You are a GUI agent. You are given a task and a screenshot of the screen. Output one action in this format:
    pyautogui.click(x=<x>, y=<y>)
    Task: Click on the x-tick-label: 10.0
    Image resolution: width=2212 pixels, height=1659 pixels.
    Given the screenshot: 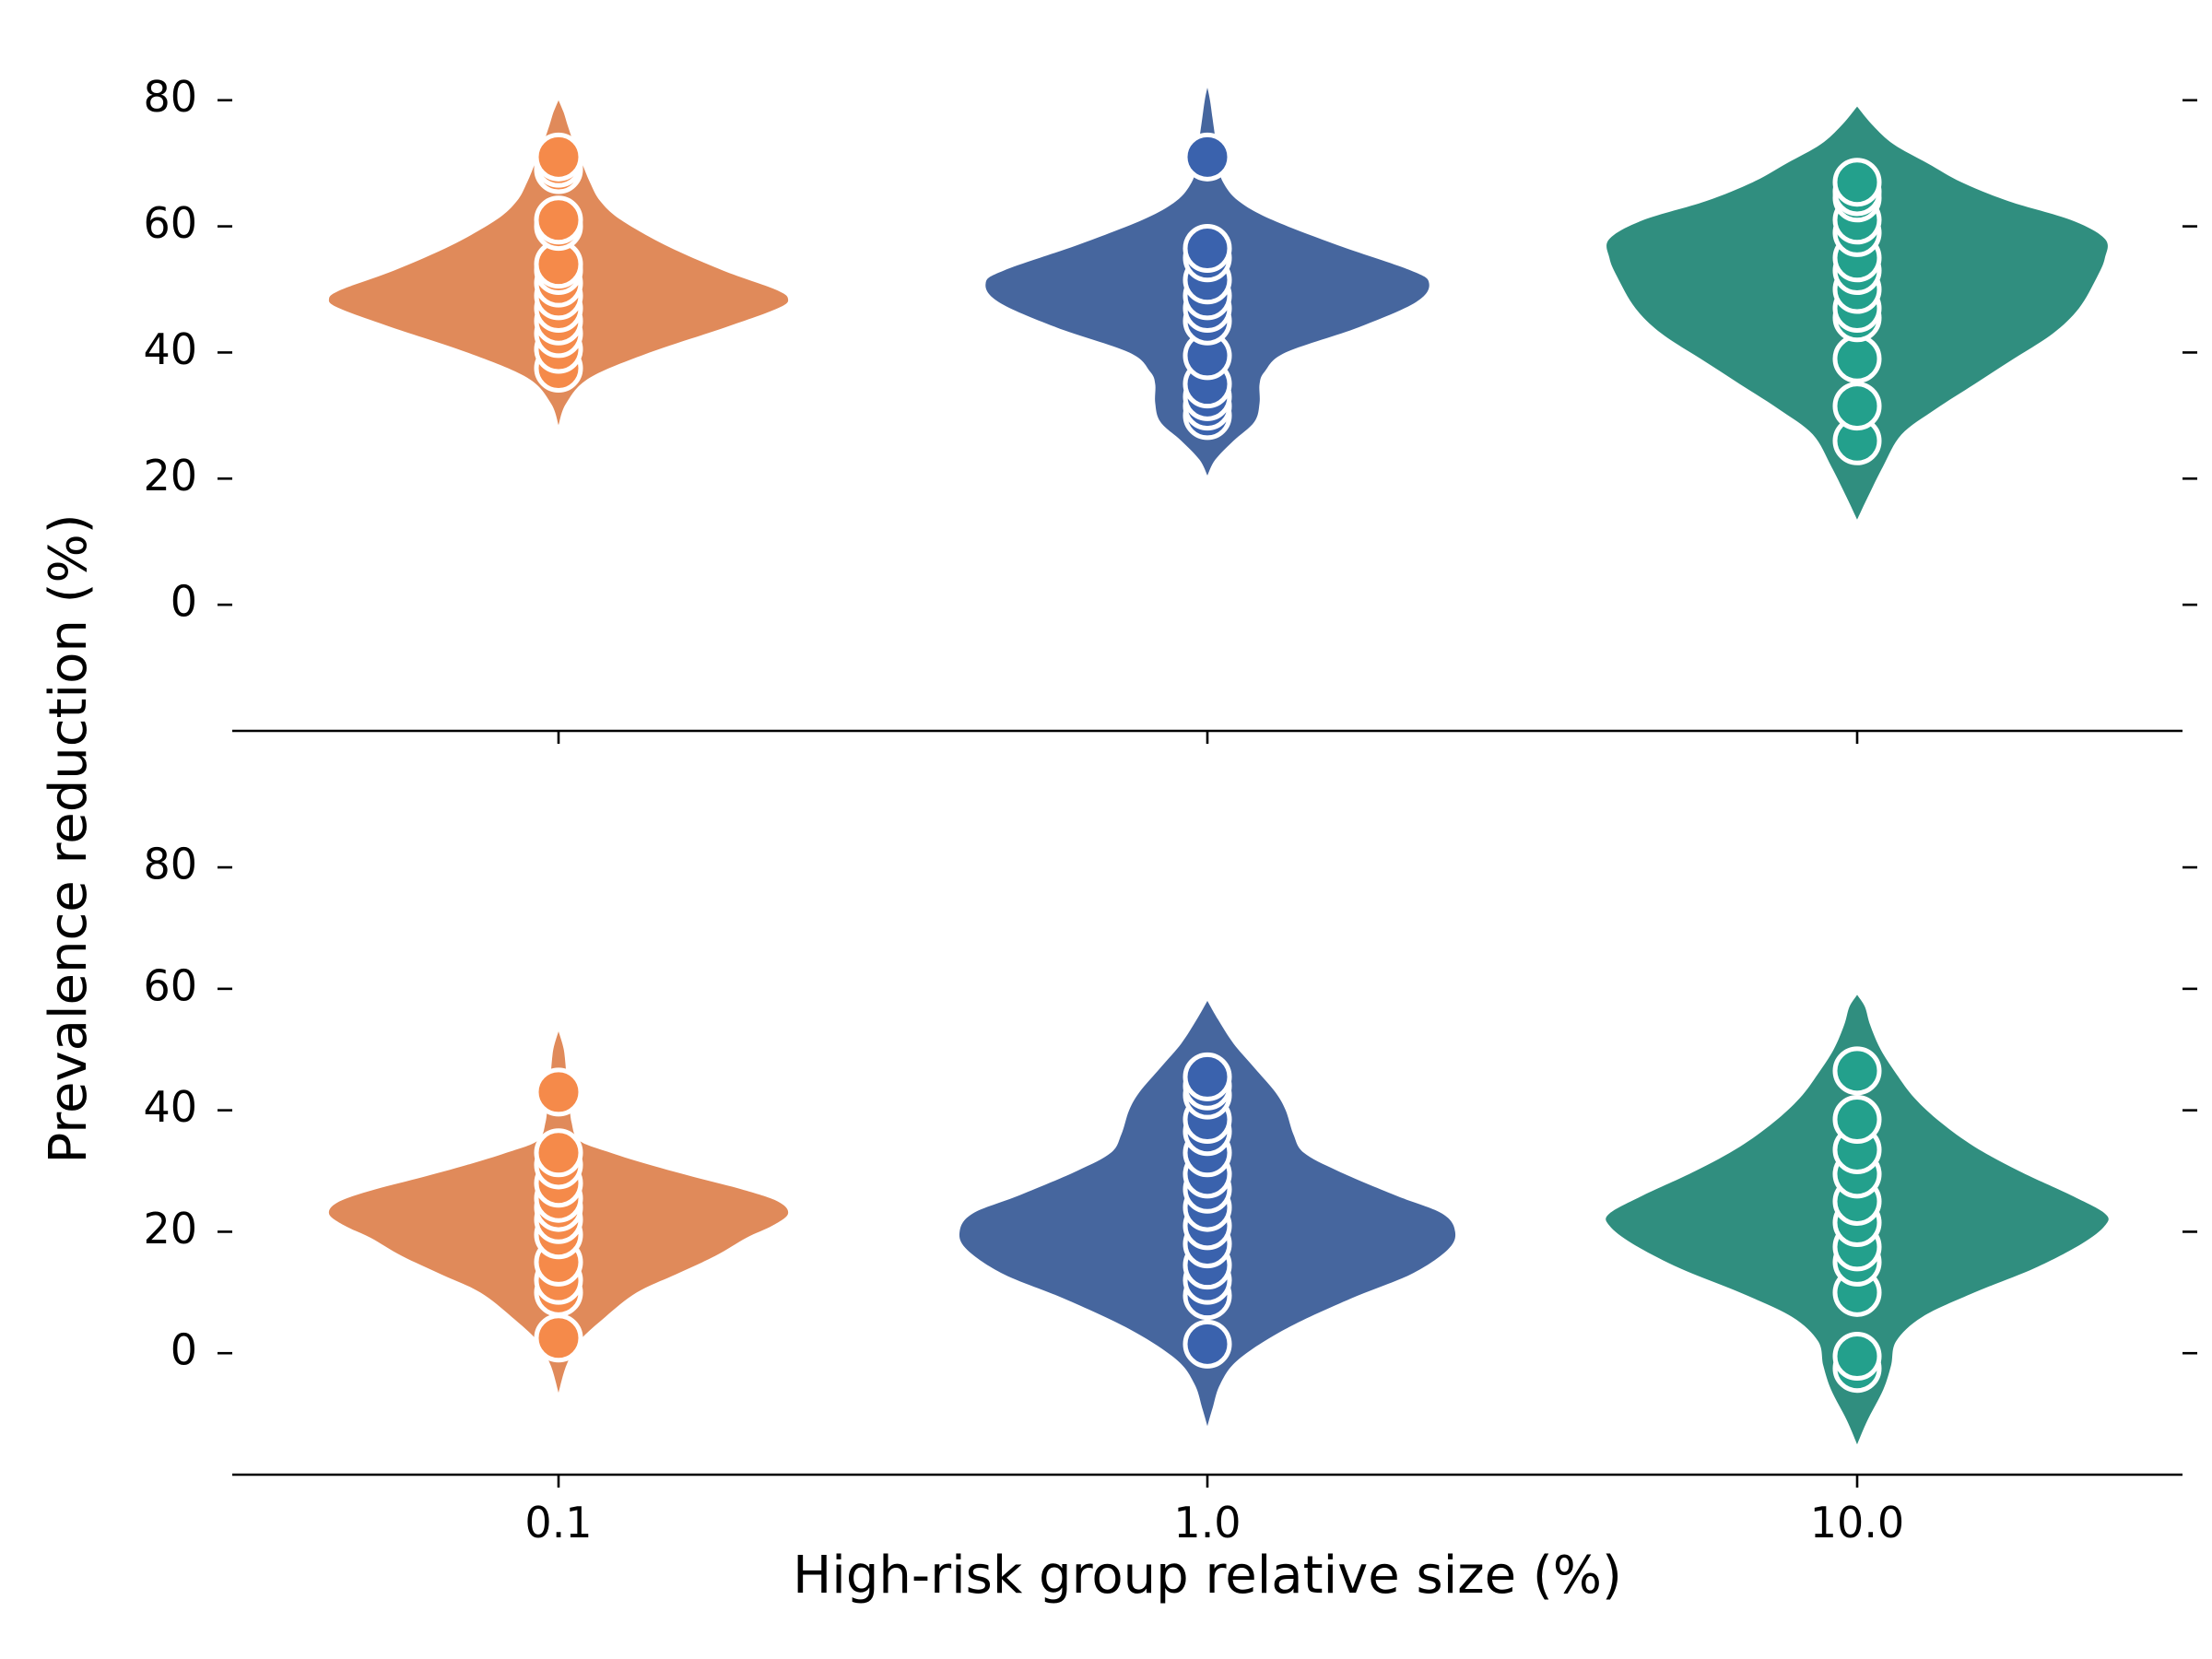 What is the action you would take?
    pyautogui.click(x=1857, y=1522)
    